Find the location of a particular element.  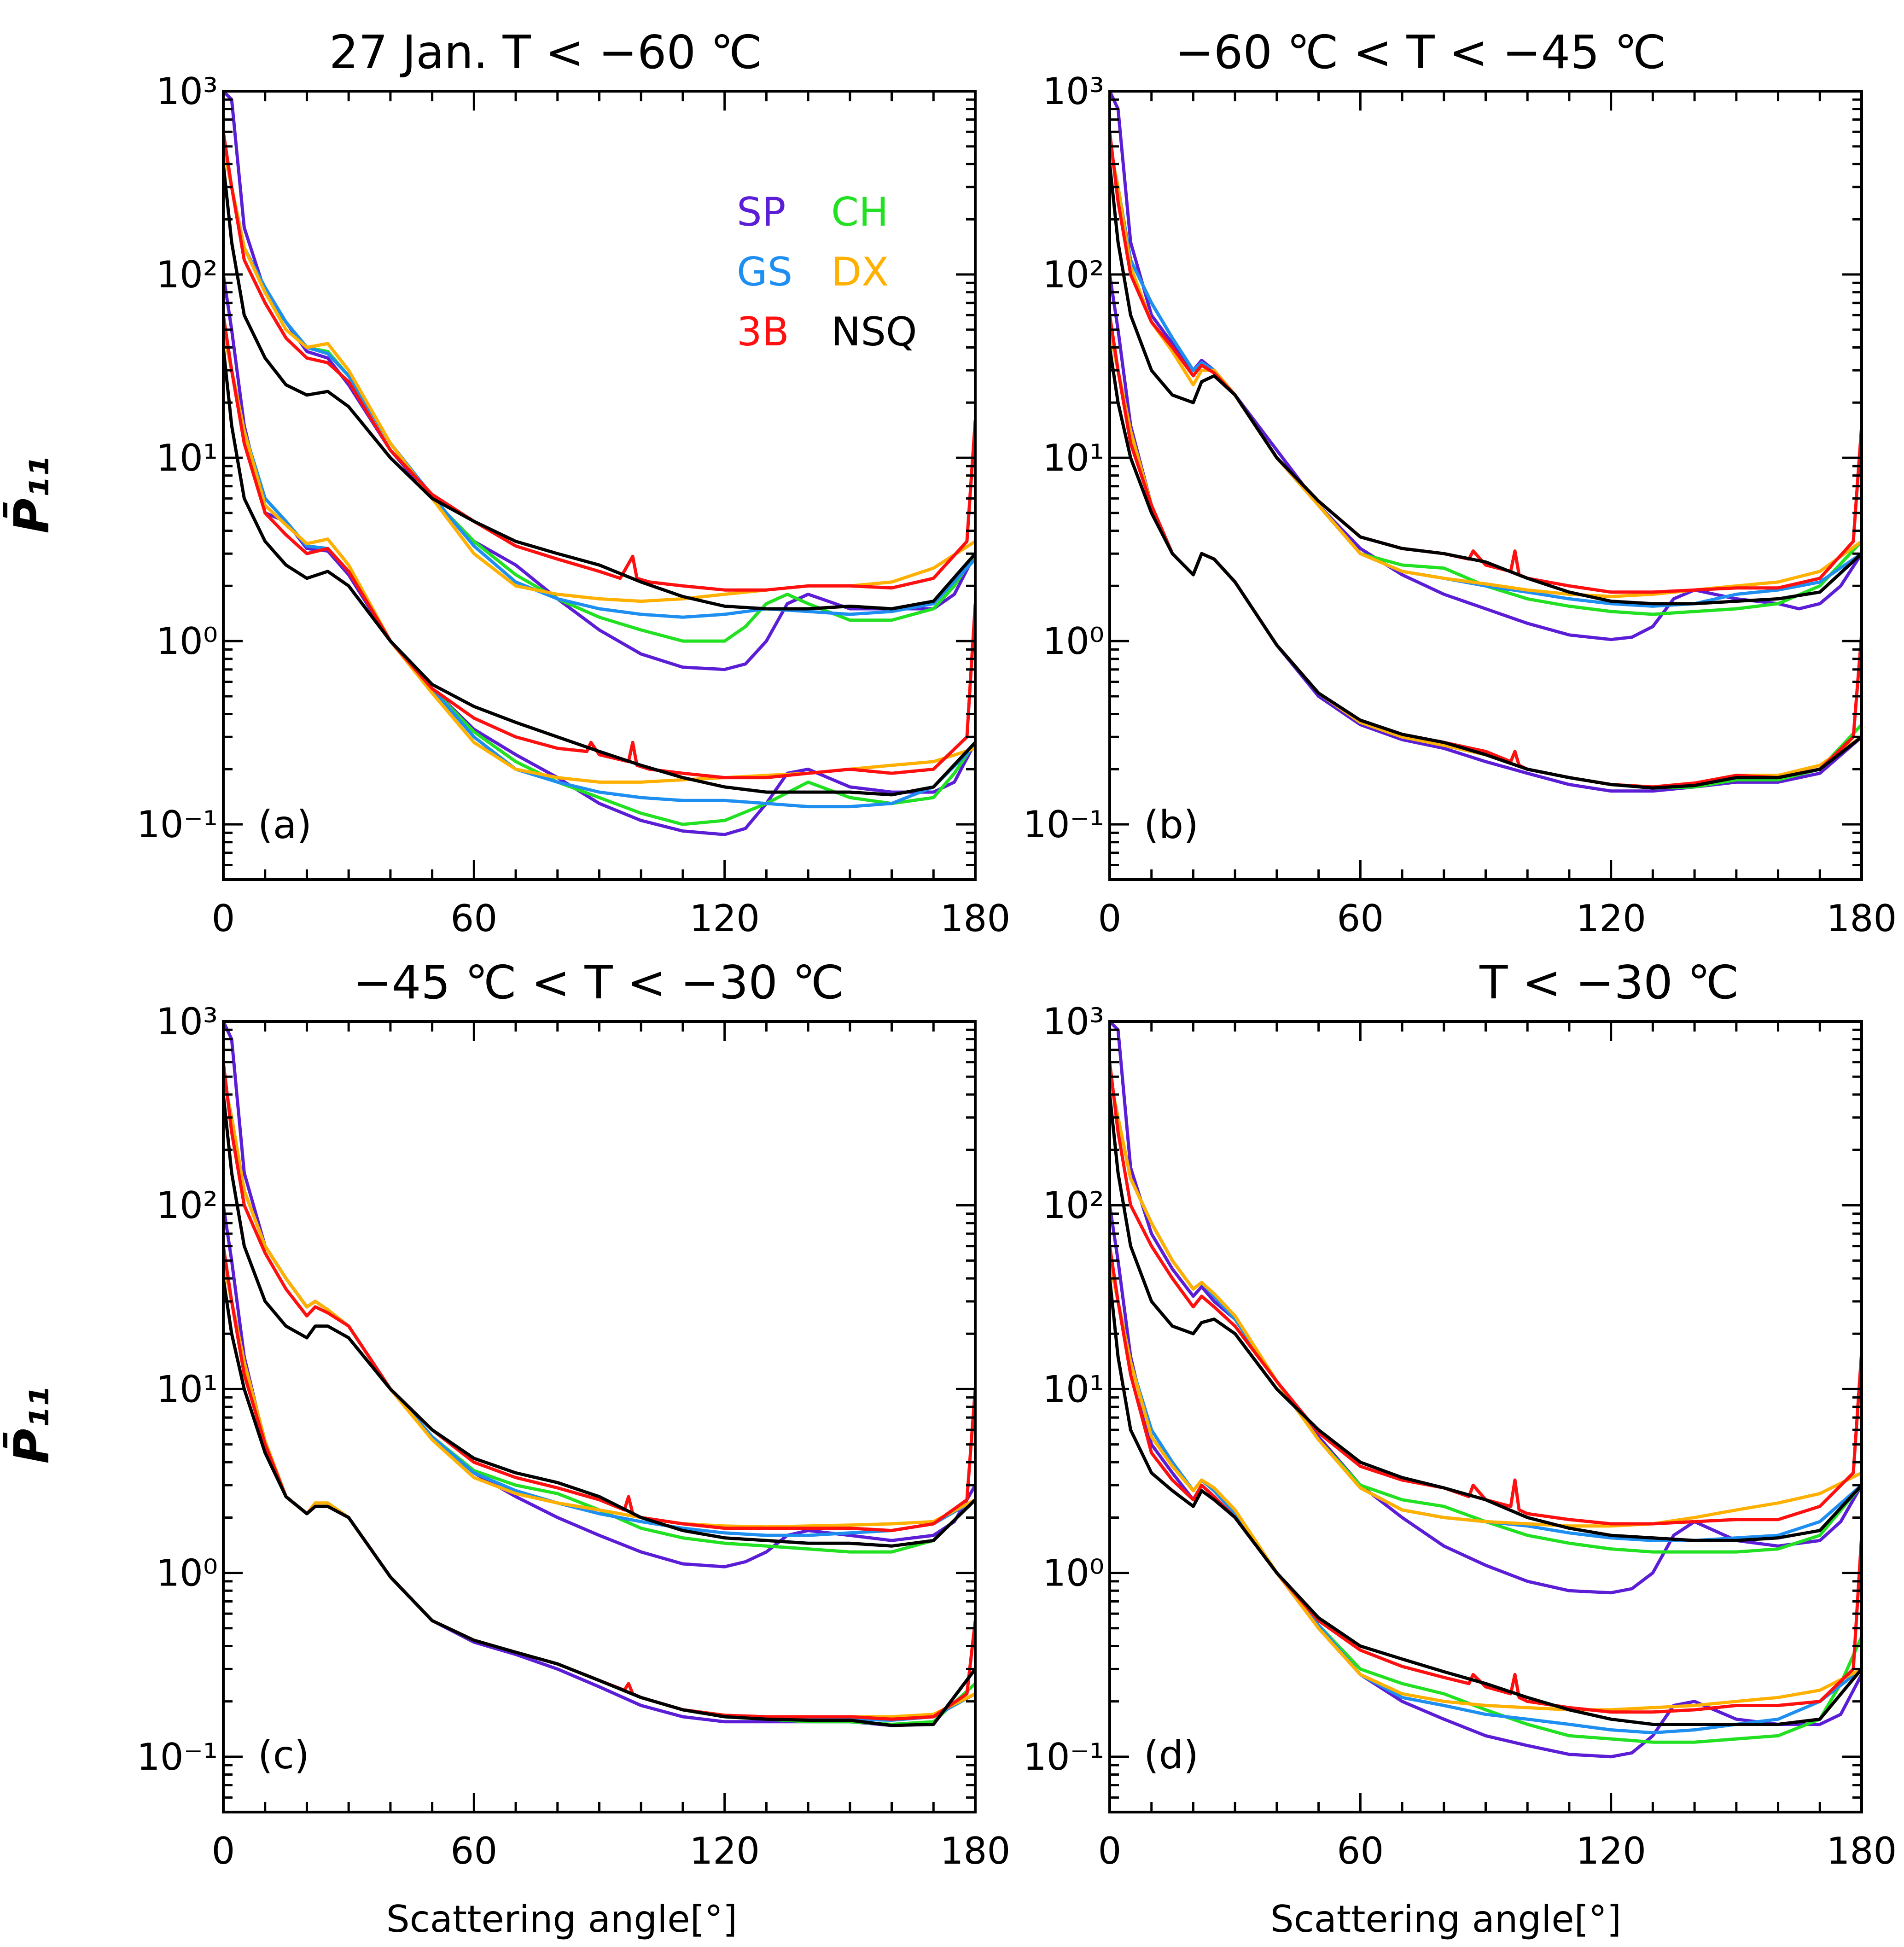

legend-entry-ch: CH is located at coordinates (860, 212).